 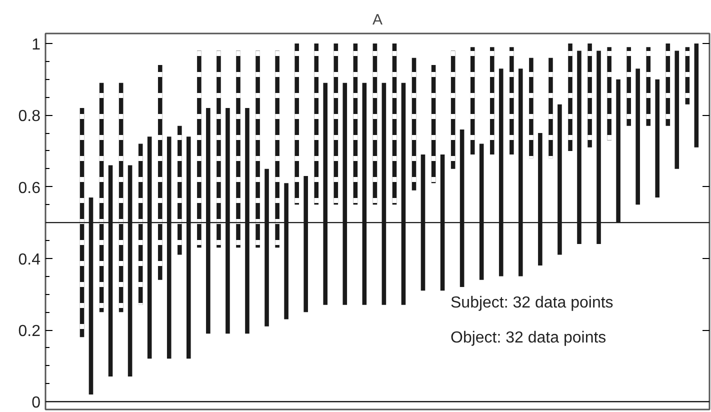 What do you see at coordinates (528, 338) in the screenshot?
I see `annotation: Object: 32 data points` at bounding box center [528, 338].